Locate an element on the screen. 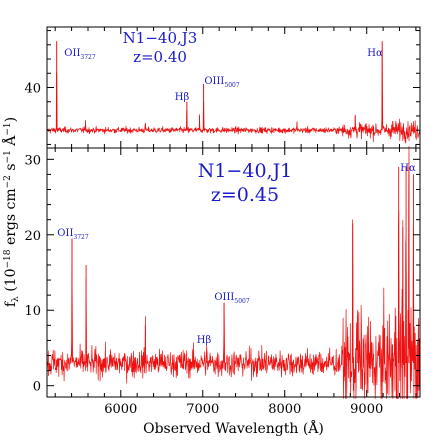 This screenshot has height=443, width=443. y-title-close: ) is located at coordinates (11, 119).